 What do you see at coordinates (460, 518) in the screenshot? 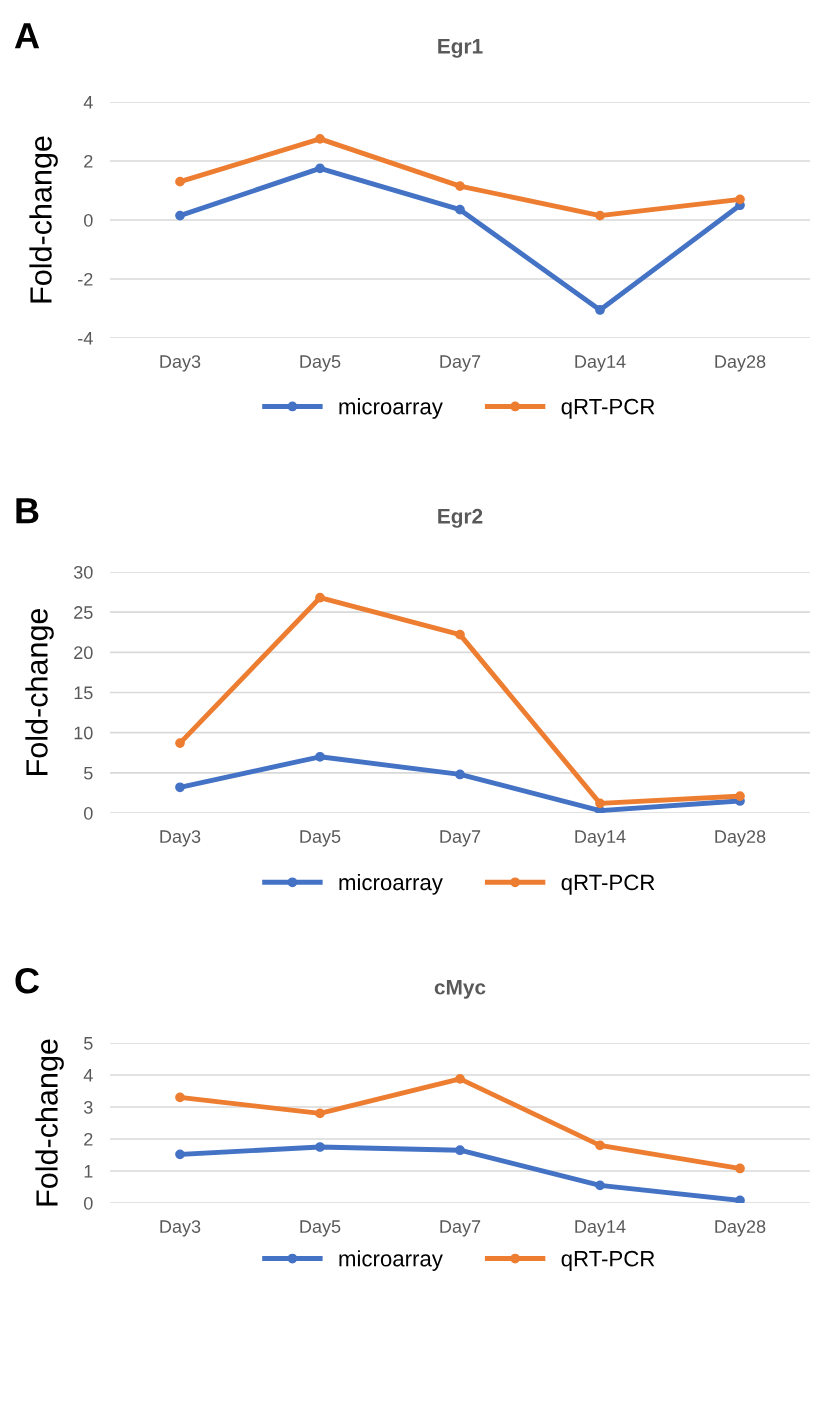
I see `chart-title: Egr2` at bounding box center [460, 518].